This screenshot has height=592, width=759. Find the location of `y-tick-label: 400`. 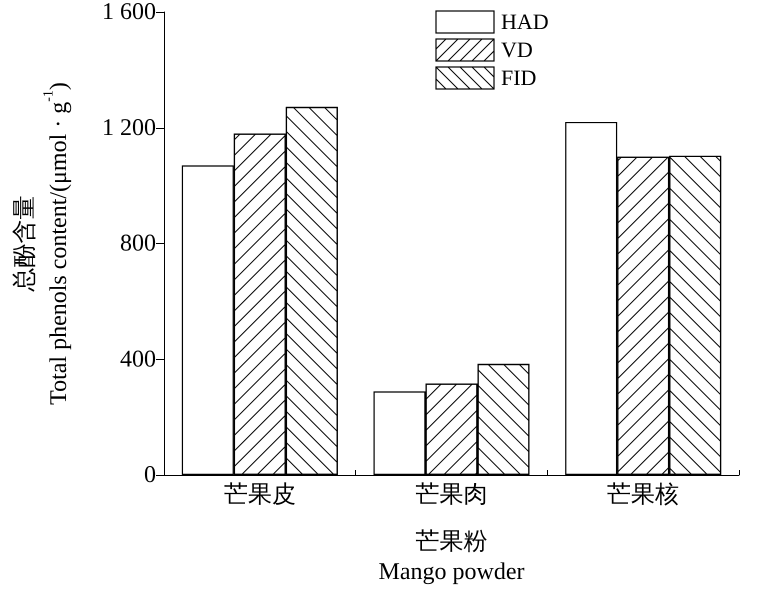

y-tick-label: 400 is located at coordinates (138, 359).